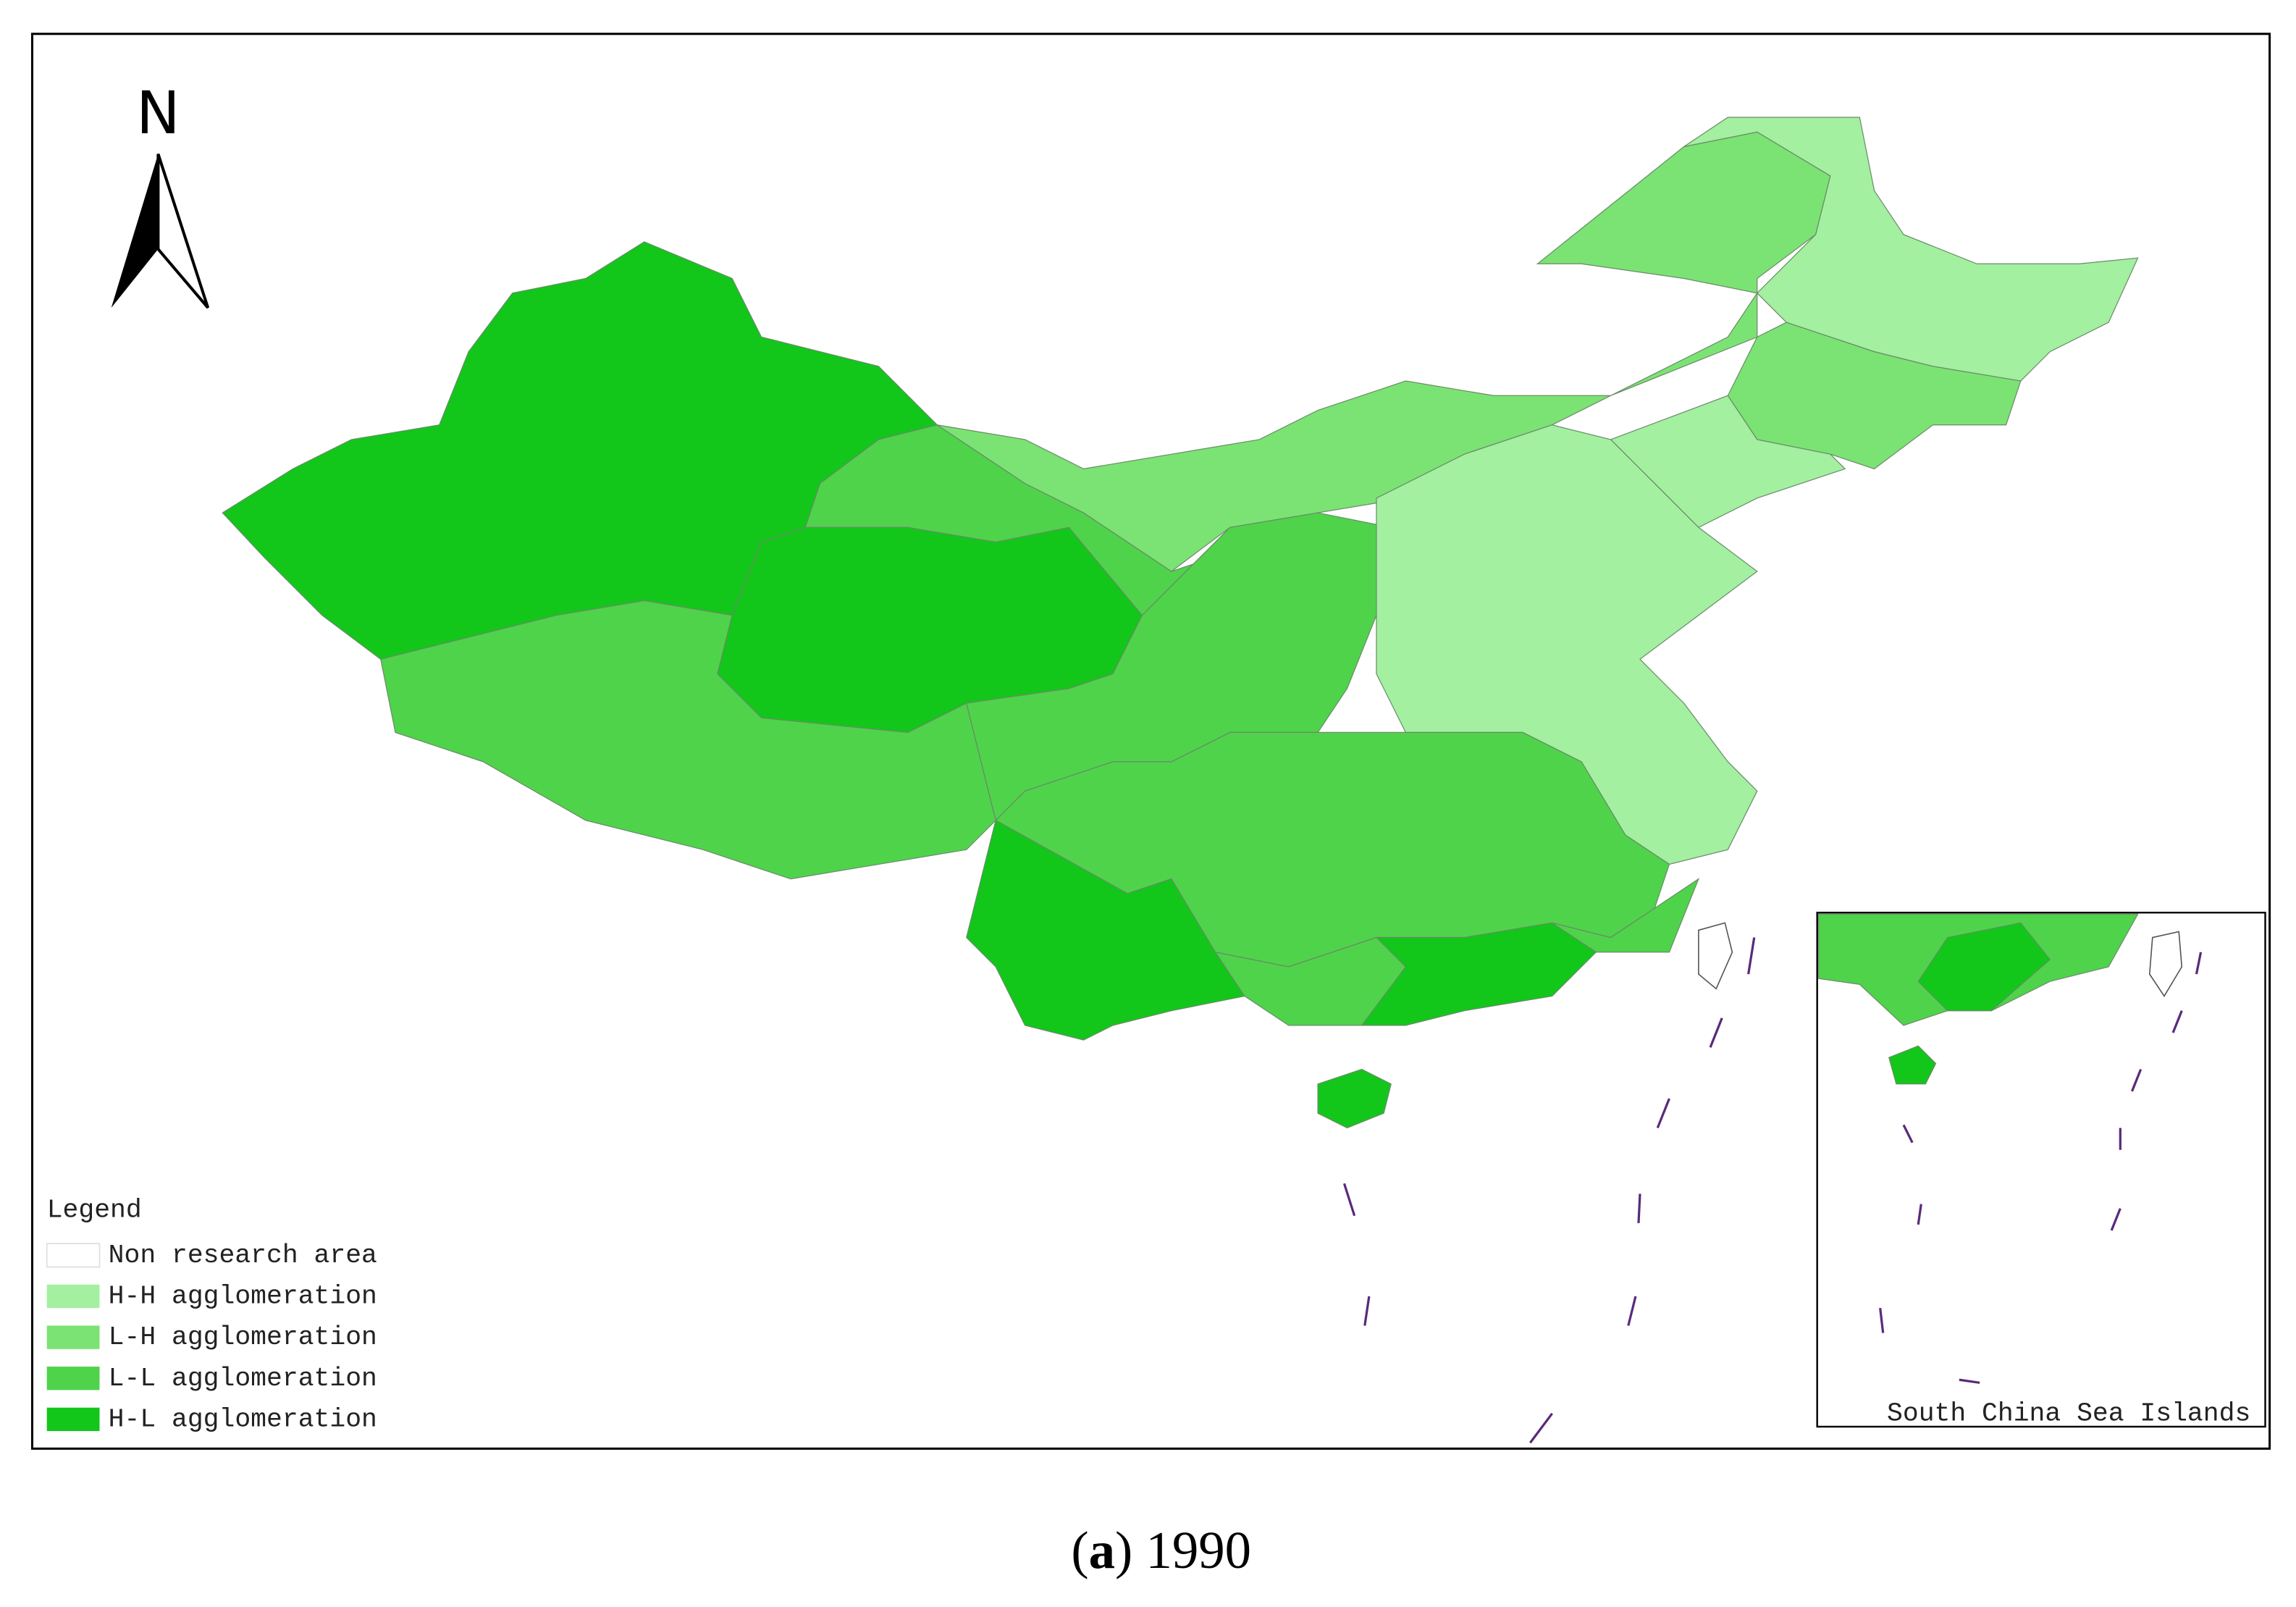  What do you see at coordinates (158, 114) in the screenshot?
I see `north-label: N` at bounding box center [158, 114].